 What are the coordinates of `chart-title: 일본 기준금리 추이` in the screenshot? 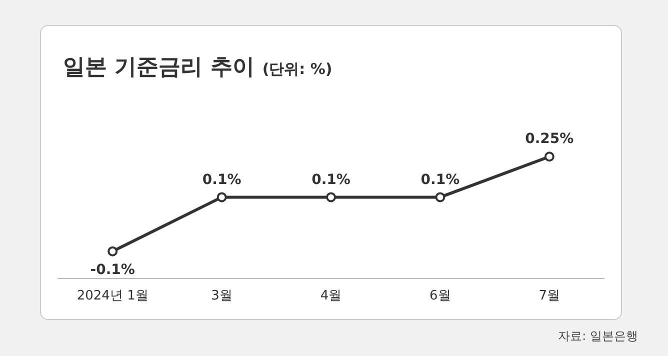 It's located at (158, 67).